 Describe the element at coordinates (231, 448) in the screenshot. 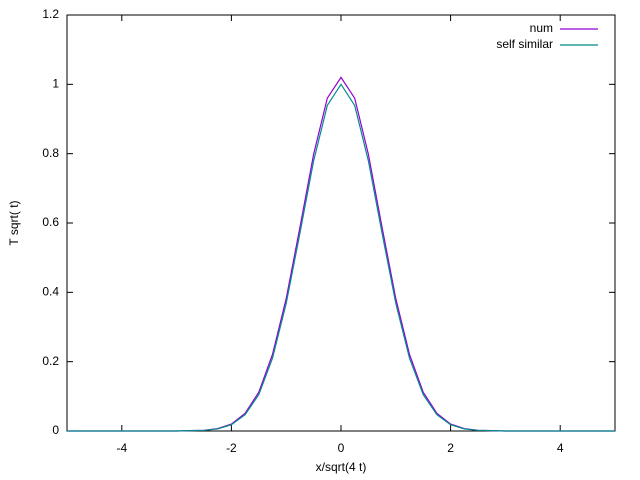

I see `x-tick-label: -2` at that location.